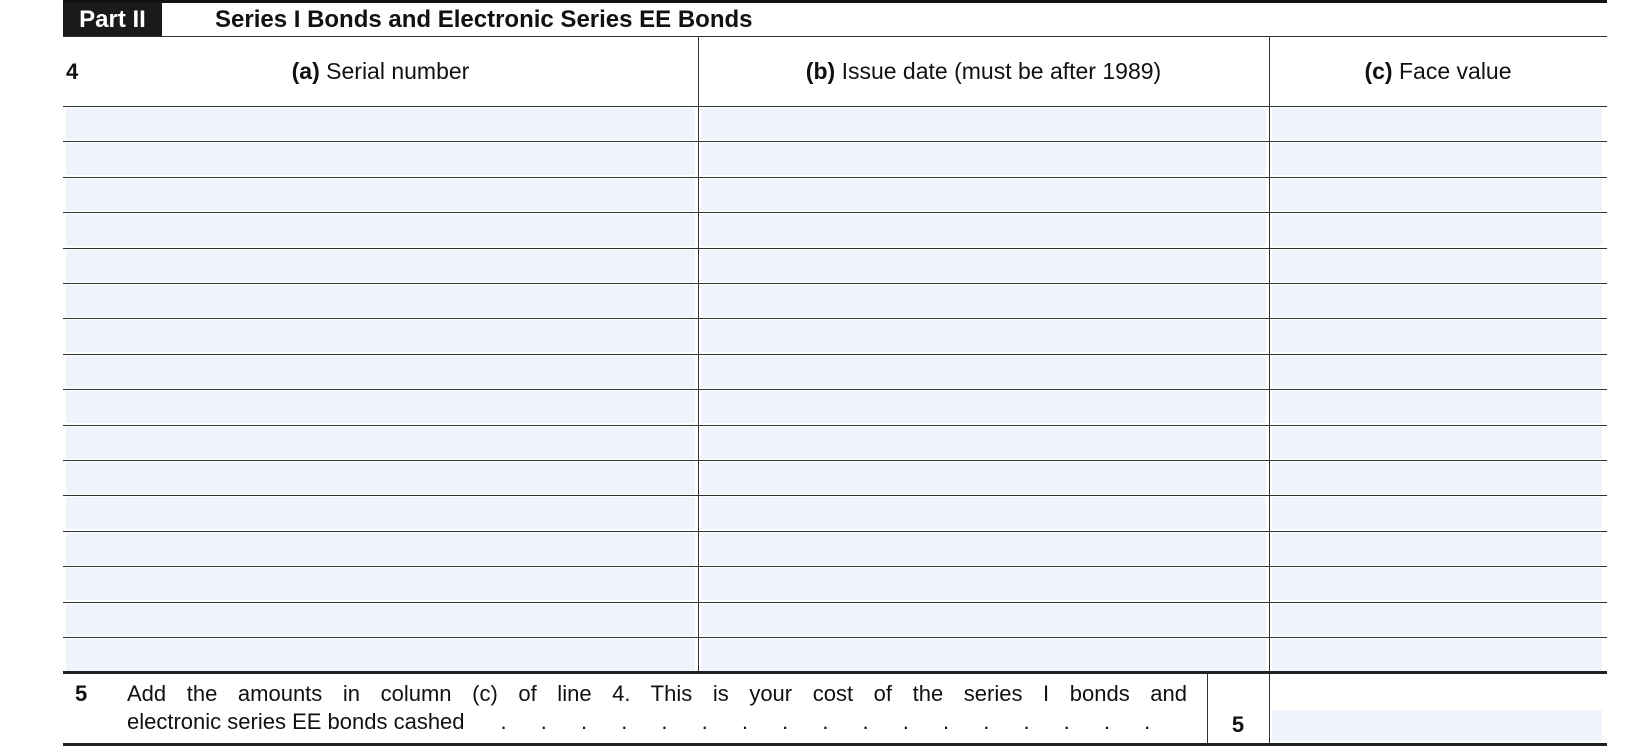  I want to click on column-letter: (c), so click(1378, 71).